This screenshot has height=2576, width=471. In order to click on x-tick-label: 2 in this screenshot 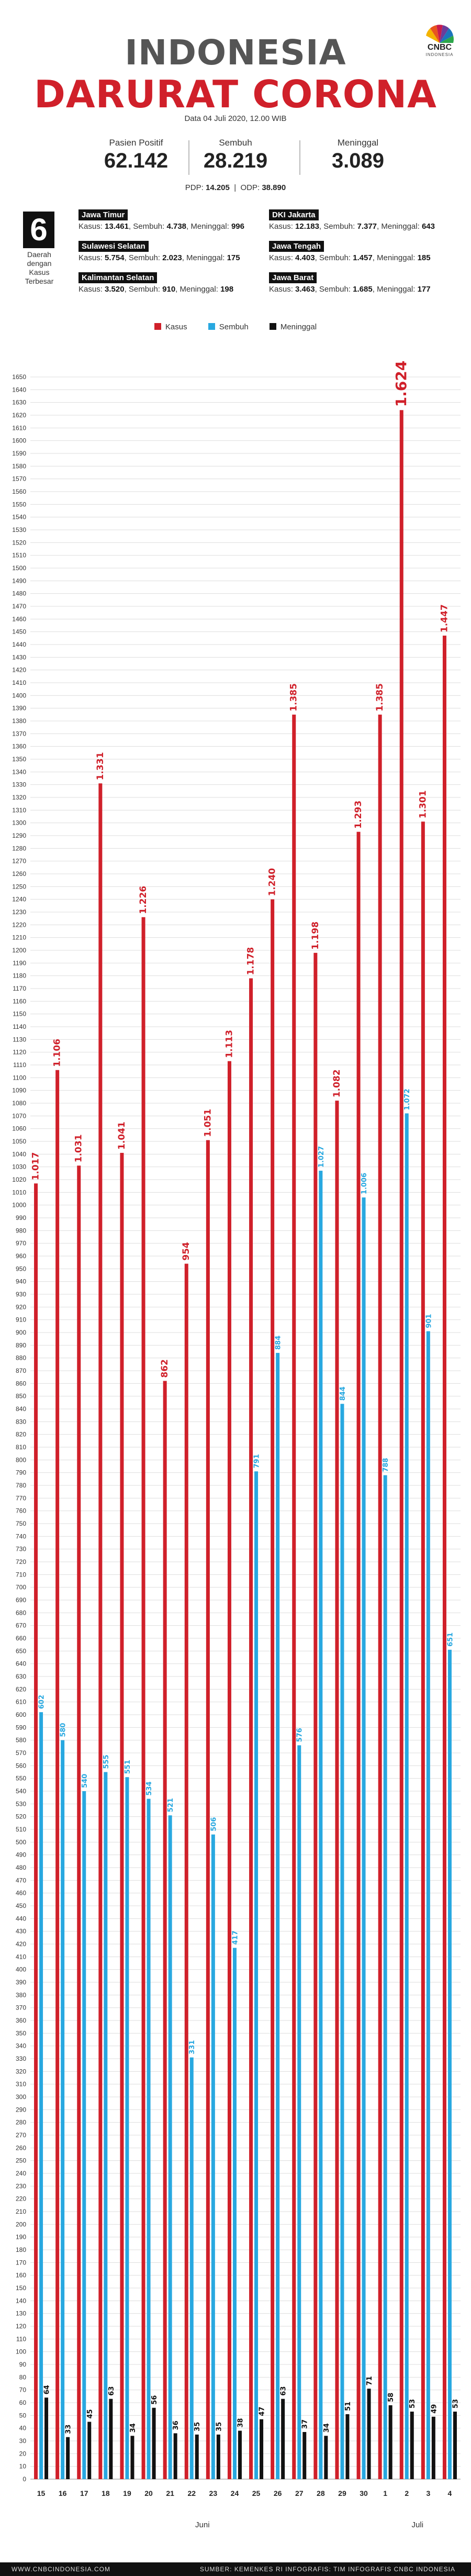, I will do `click(407, 2493)`.